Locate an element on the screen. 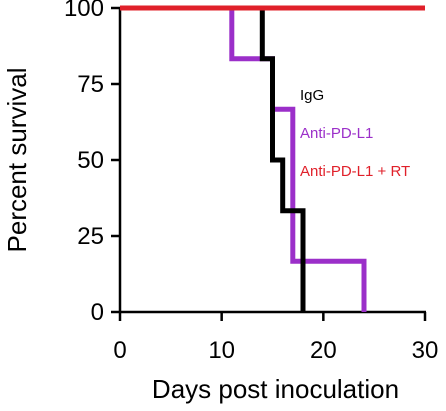 This screenshot has width=446, height=411. y-tick-label: 75 is located at coordinates (90, 84).